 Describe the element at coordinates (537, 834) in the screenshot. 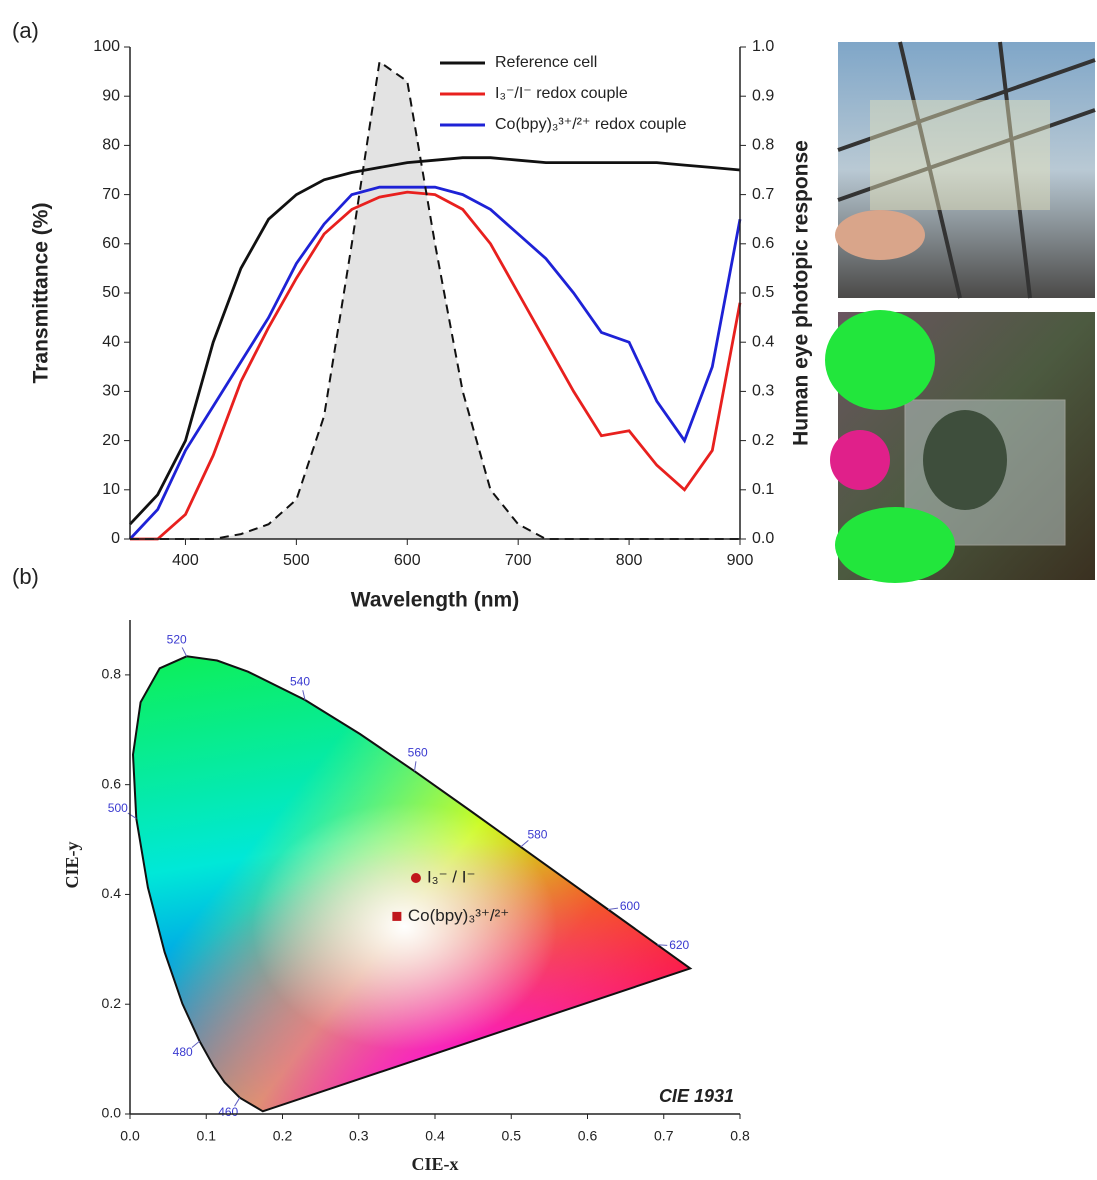

I see `locus-label: 580` at that location.